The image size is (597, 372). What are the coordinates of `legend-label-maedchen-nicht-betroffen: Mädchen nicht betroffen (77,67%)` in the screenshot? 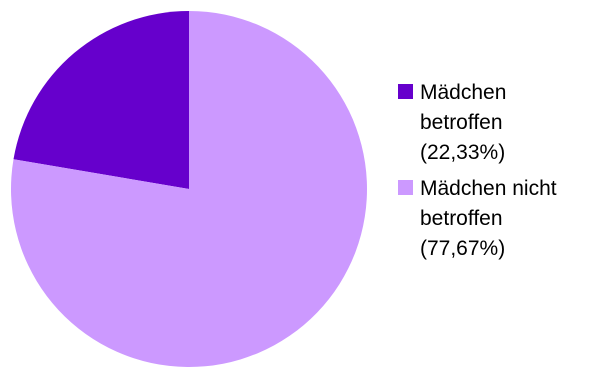 It's located at (488, 219).